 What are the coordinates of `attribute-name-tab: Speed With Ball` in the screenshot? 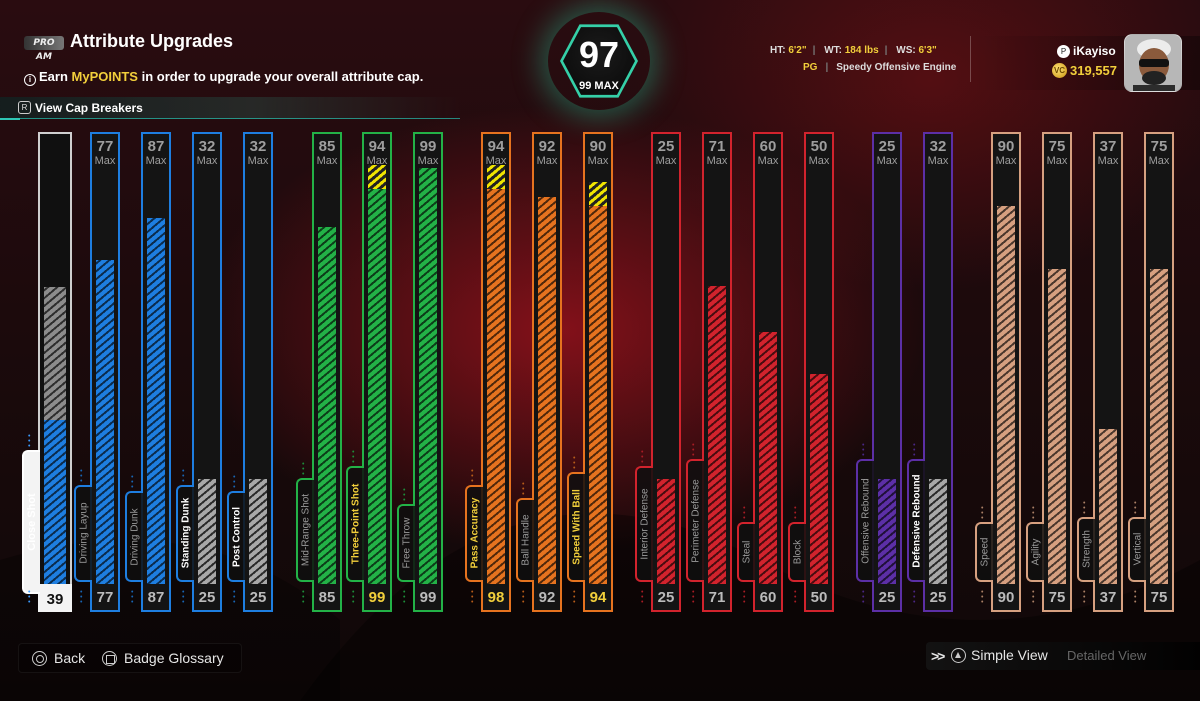 It's located at (576, 527).